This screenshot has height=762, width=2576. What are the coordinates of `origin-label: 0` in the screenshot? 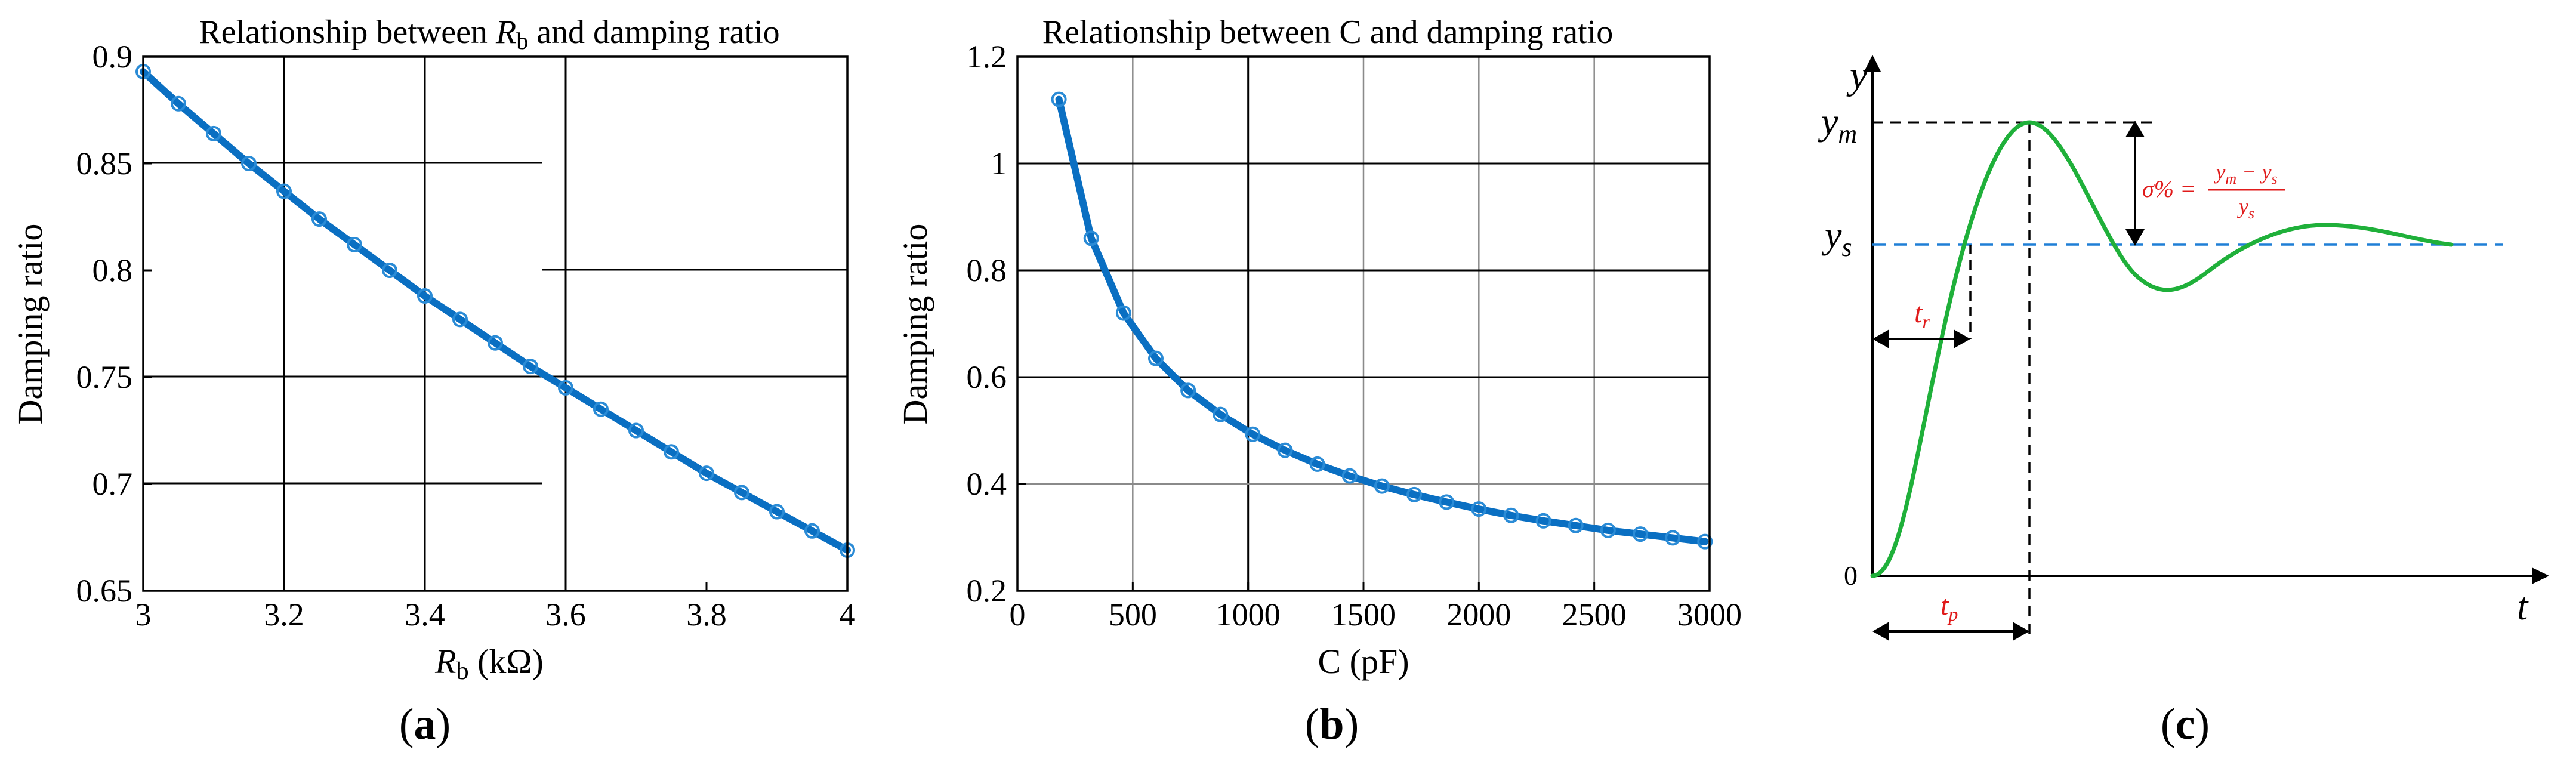 It's located at (1851, 575).